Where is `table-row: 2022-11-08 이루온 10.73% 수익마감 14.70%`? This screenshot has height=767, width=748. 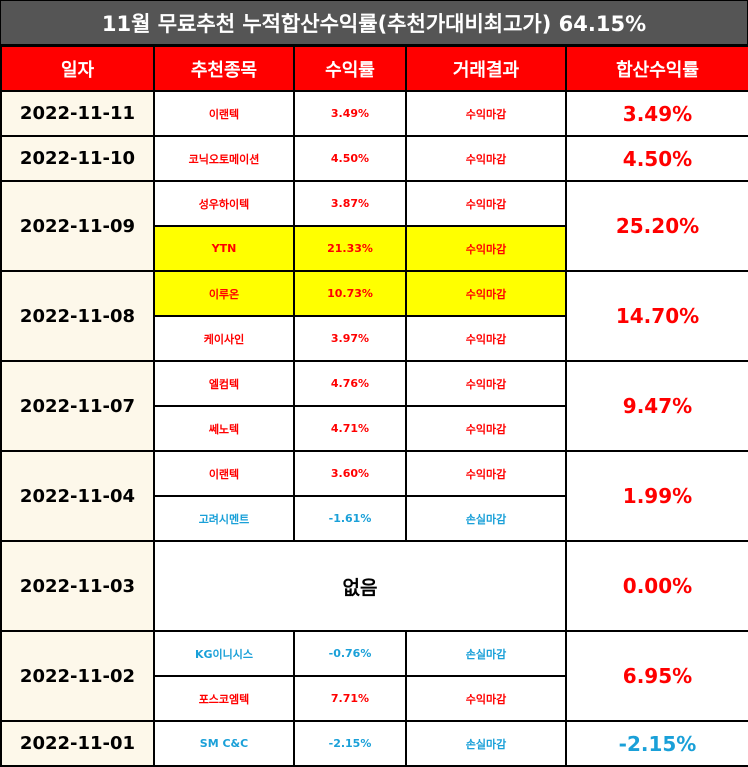 table-row: 2022-11-08 이루온 10.73% 수익마감 14.70% is located at coordinates (374, 316).